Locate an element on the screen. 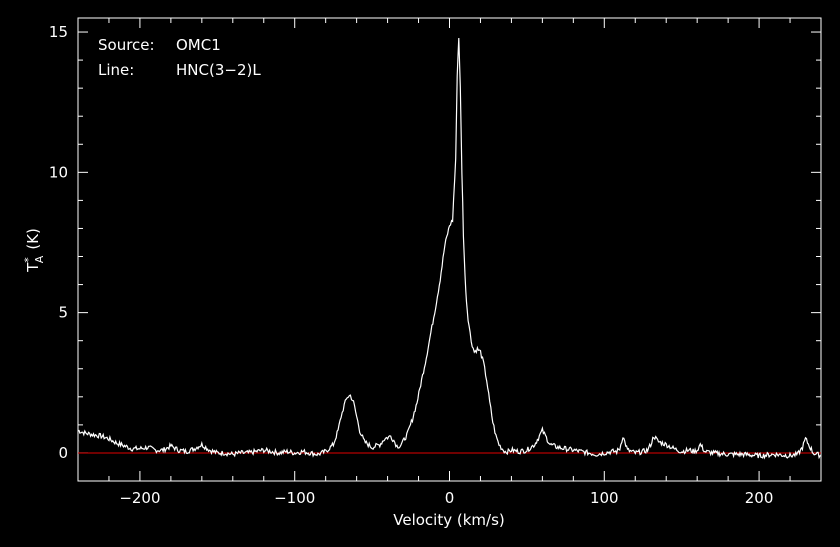 The image size is (840, 547). y-axis-label-sup: * is located at coordinates (28, 260).